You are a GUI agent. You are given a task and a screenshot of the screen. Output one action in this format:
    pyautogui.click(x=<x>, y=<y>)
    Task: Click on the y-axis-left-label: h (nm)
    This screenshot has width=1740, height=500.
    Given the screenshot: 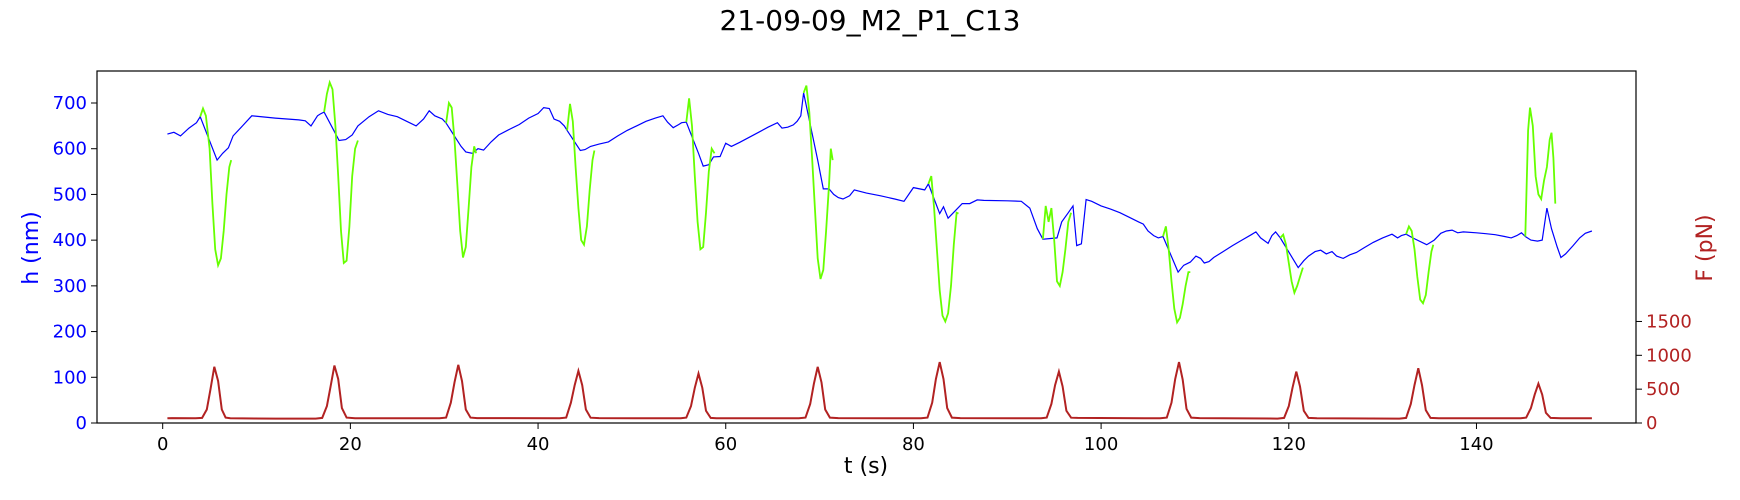 What is the action you would take?
    pyautogui.click(x=31, y=247)
    